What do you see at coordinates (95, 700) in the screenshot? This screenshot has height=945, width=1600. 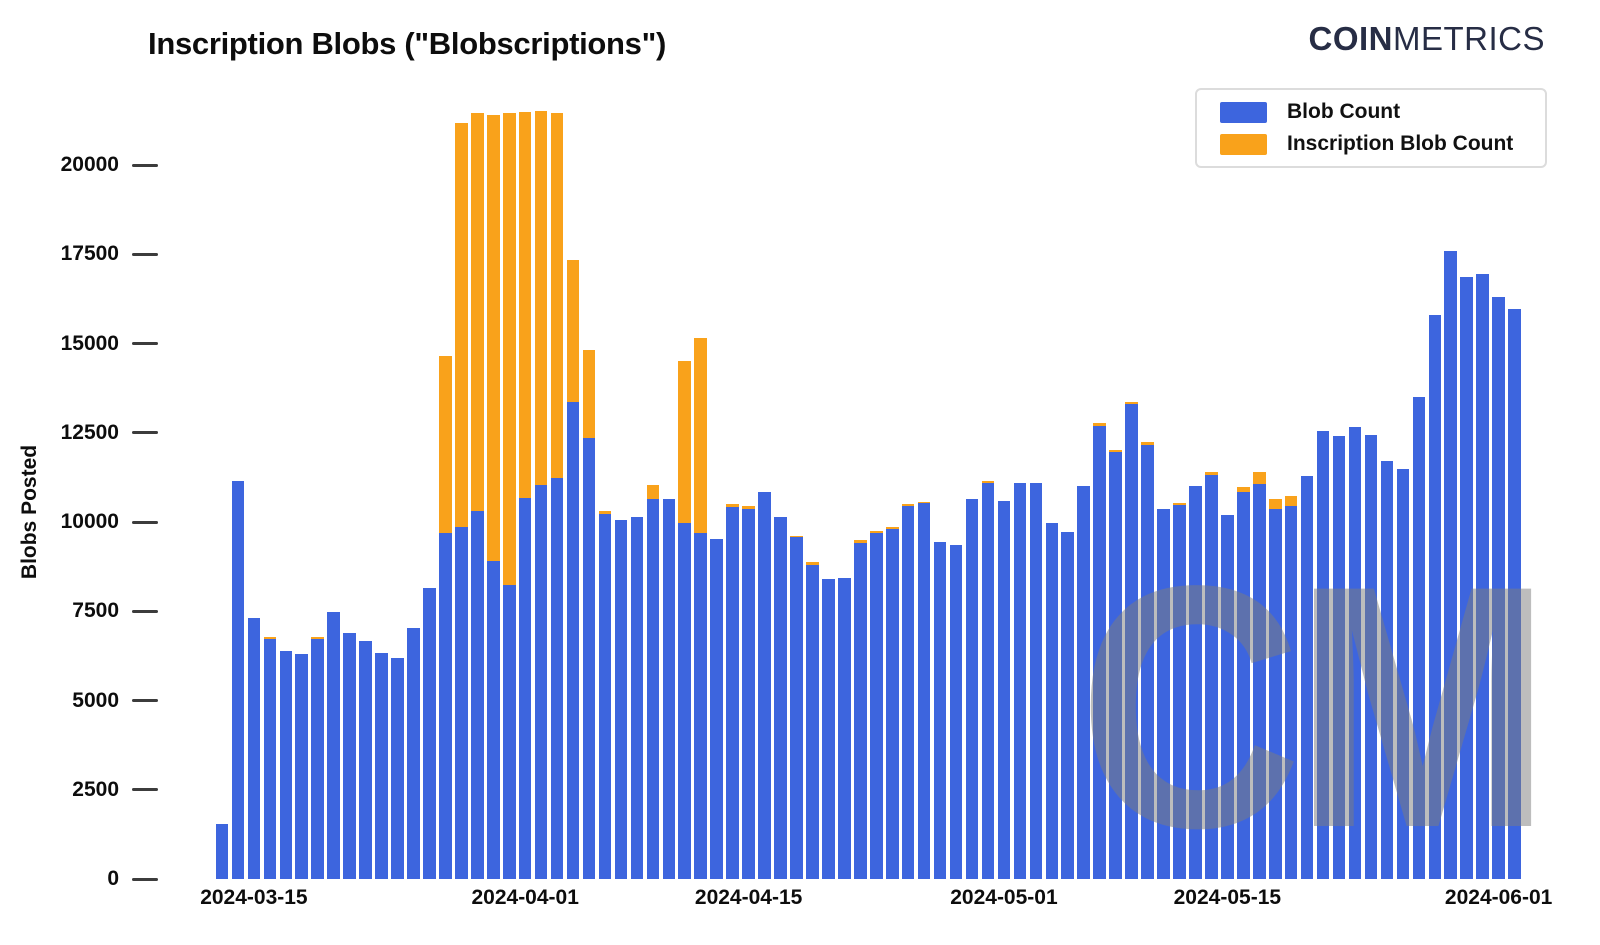 I see `y-tick-label: 5000` at bounding box center [95, 700].